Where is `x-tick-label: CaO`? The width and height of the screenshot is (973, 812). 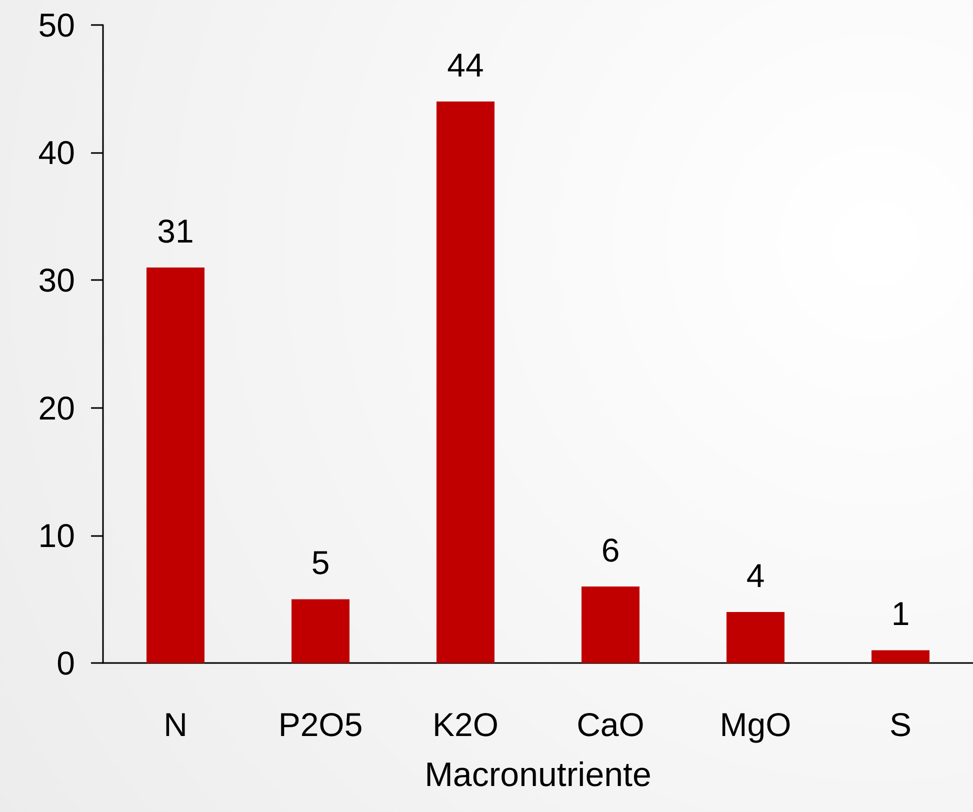
x-tick-label: CaO is located at coordinates (610, 724).